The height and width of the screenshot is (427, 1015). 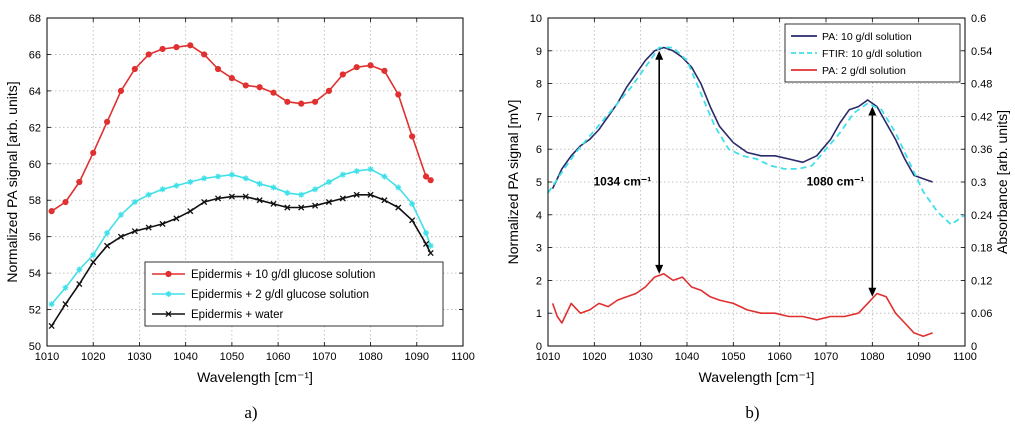 What do you see at coordinates (35, 128) in the screenshot?
I see `y-tick-label: 62` at bounding box center [35, 128].